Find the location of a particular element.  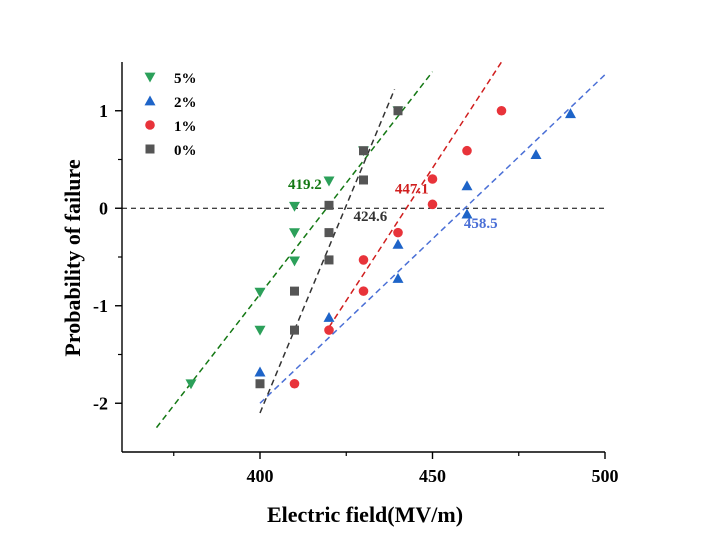

x-tick-label: 400 is located at coordinates (260, 476).